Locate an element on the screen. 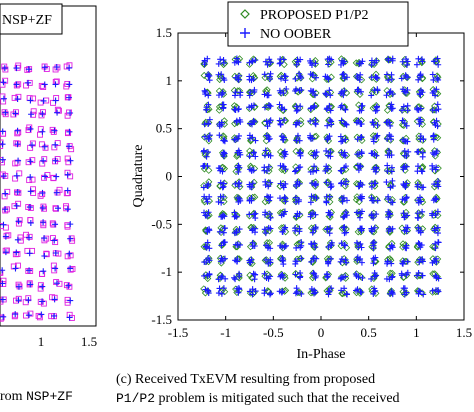 The height and width of the screenshot is (412, 474). y-tick-label: 1.5 is located at coordinates (164, 32).